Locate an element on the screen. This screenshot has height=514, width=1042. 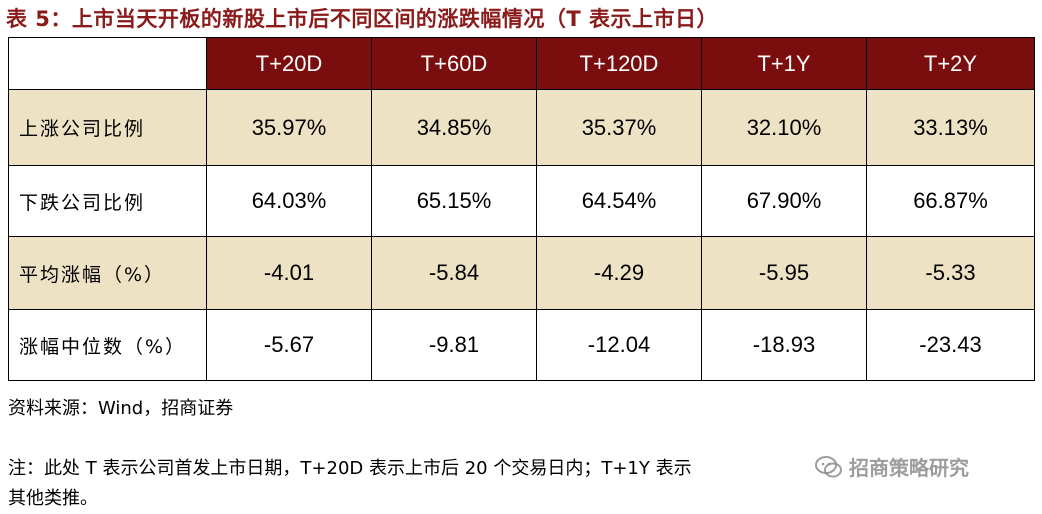
row-label: 下跌公司比例 is located at coordinates (107, 201).